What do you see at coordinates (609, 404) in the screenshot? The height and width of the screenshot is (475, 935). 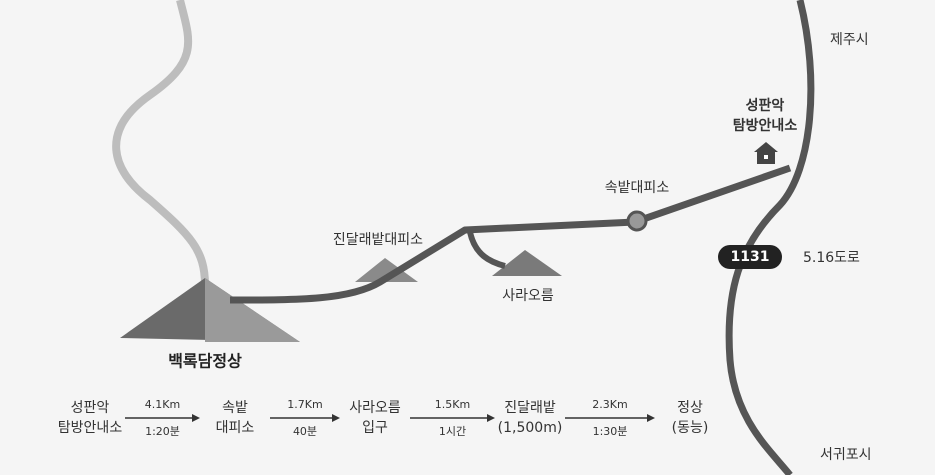 I see `leg-distance: 2.3Km` at bounding box center [609, 404].